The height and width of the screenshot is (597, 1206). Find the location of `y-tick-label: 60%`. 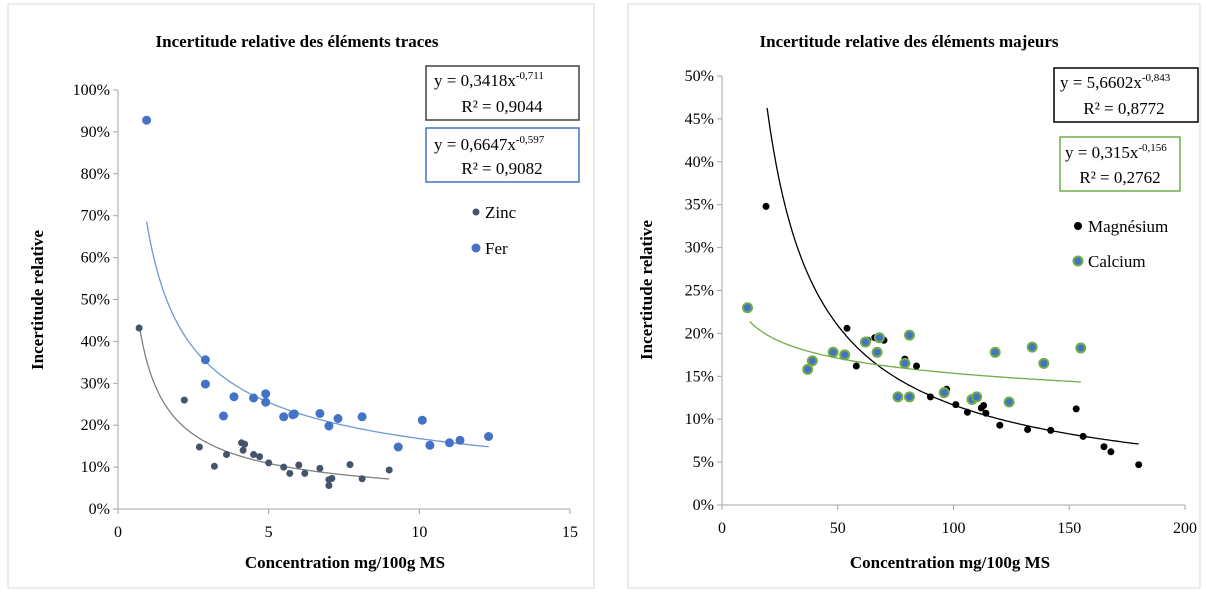

y-tick-label: 60% is located at coordinates (95, 258).